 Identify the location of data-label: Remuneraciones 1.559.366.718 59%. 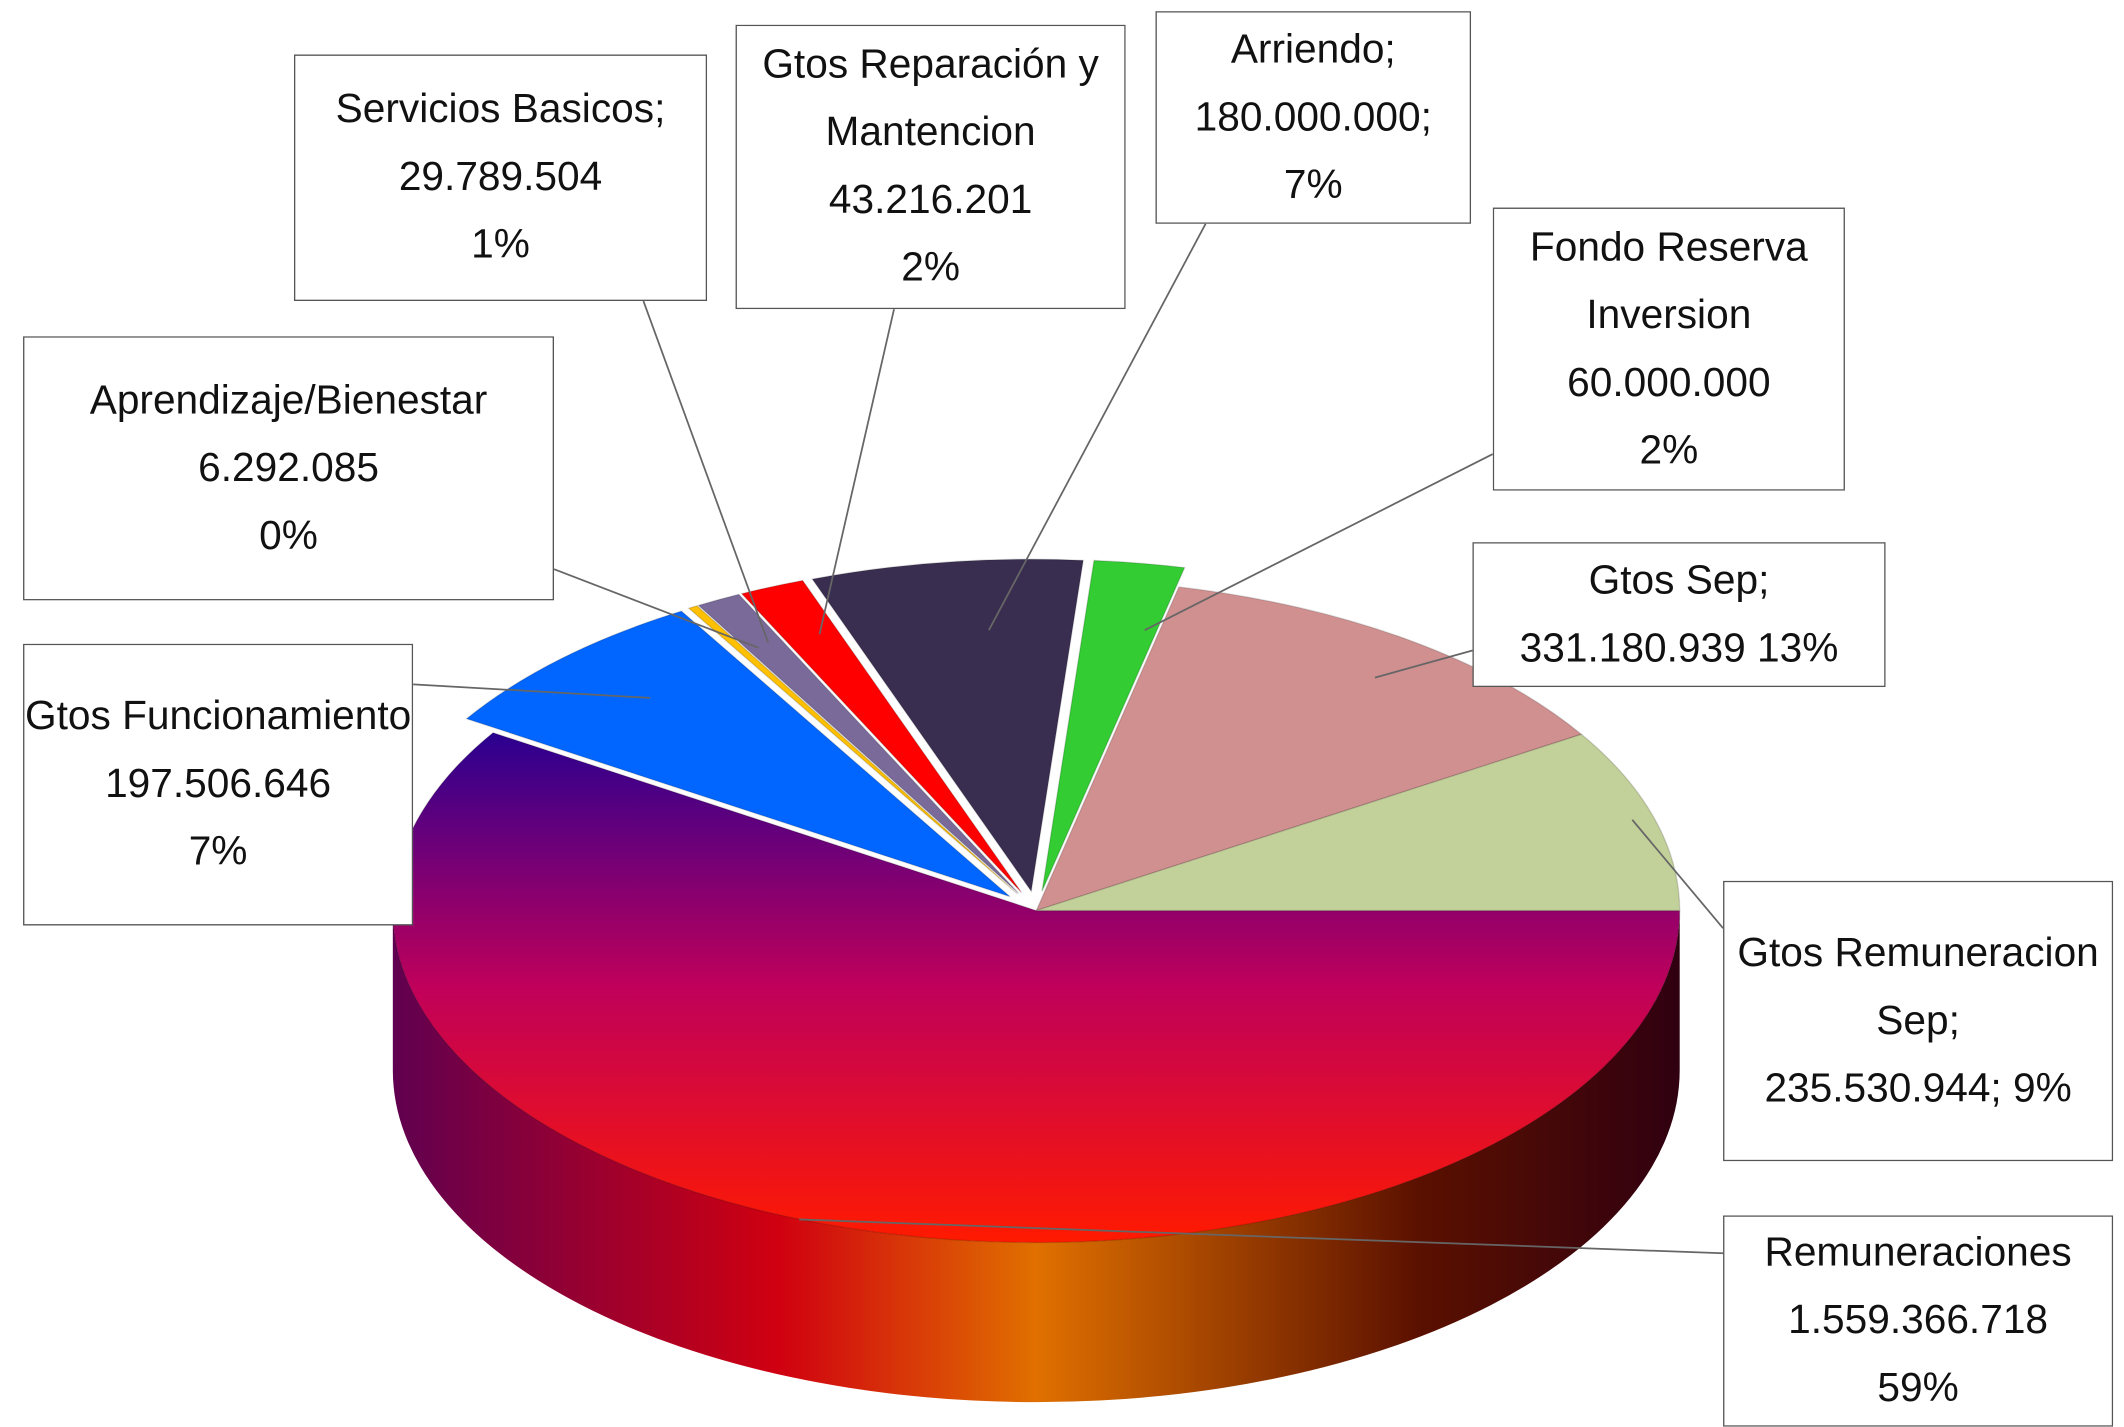
(1918, 1321).